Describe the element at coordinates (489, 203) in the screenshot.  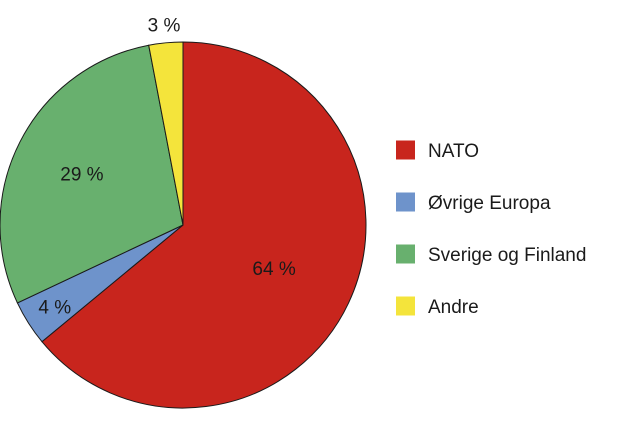
I see `legend-label-ovrige-europa: Øvrige Europa` at that location.